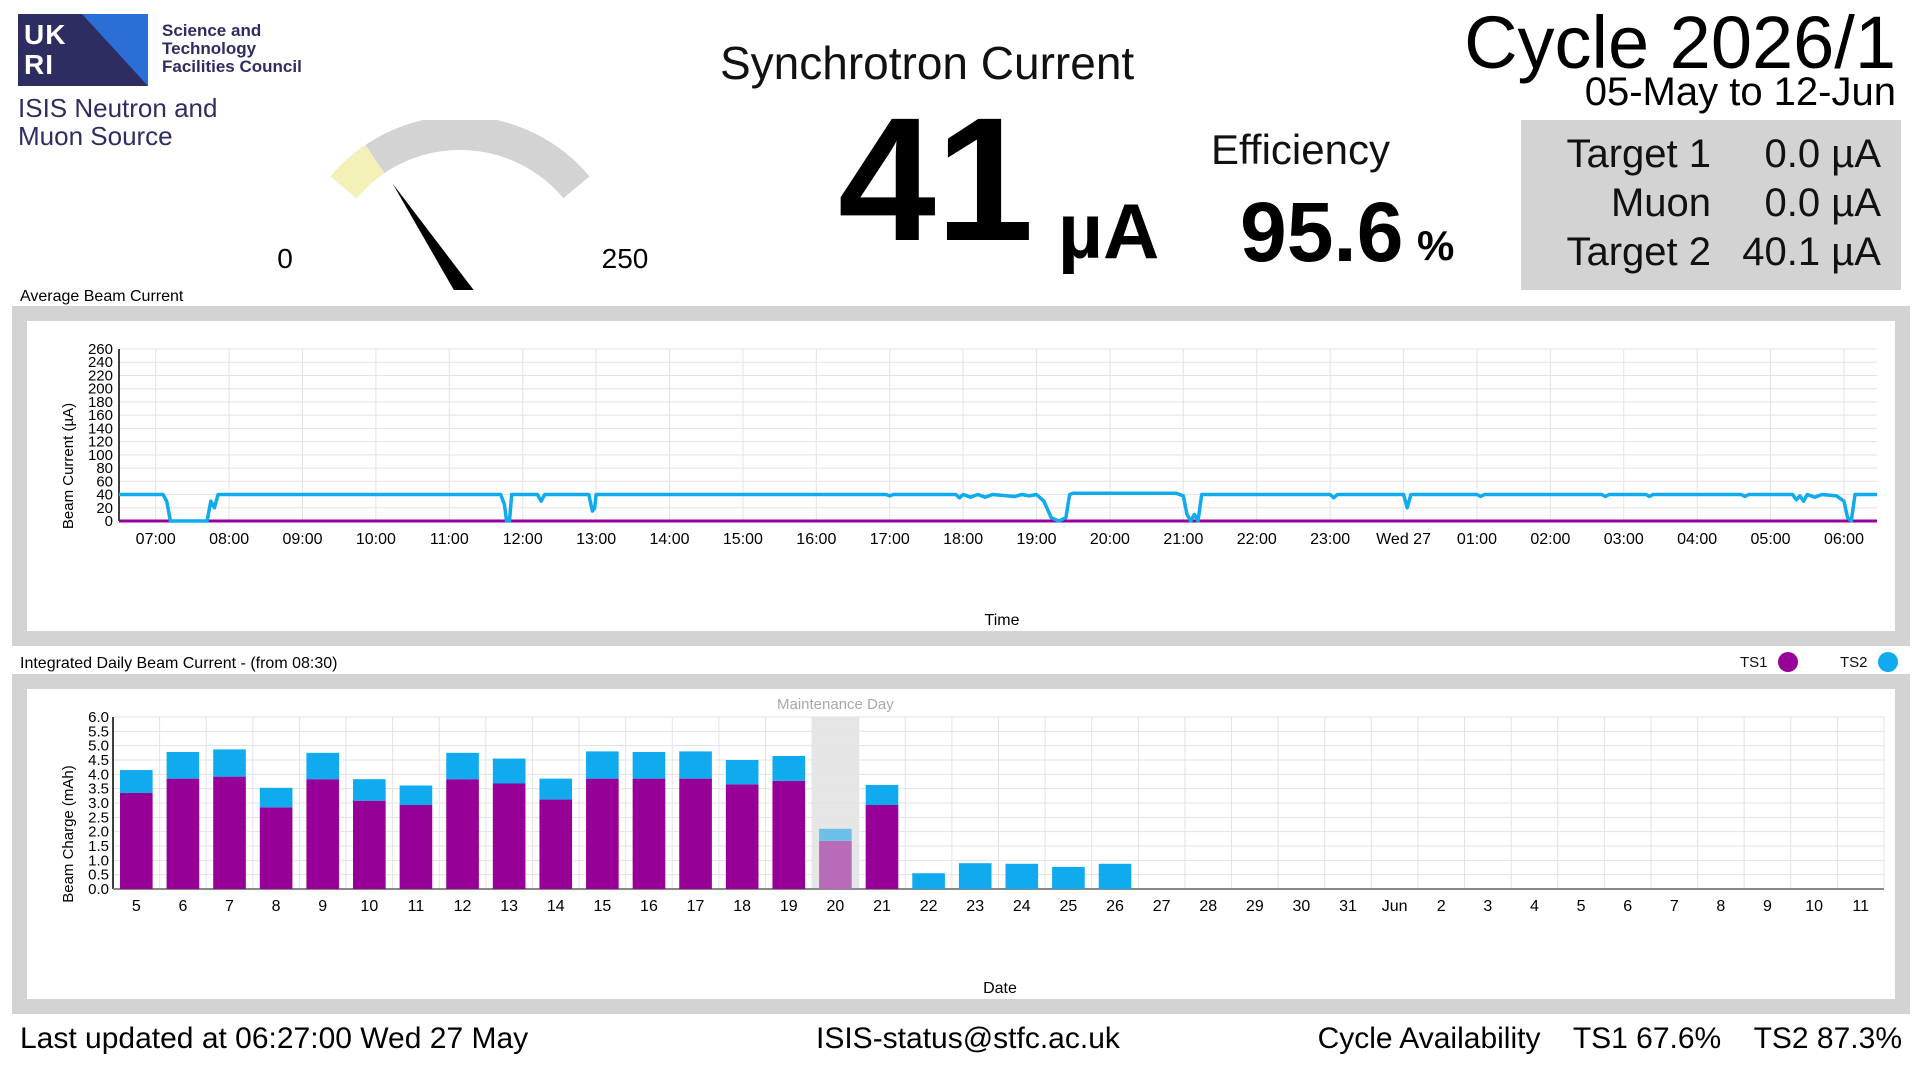 This screenshot has width=1920, height=1080. Describe the element at coordinates (39, 64) in the screenshot. I see `ukri-letters-bottom: RI` at that location.